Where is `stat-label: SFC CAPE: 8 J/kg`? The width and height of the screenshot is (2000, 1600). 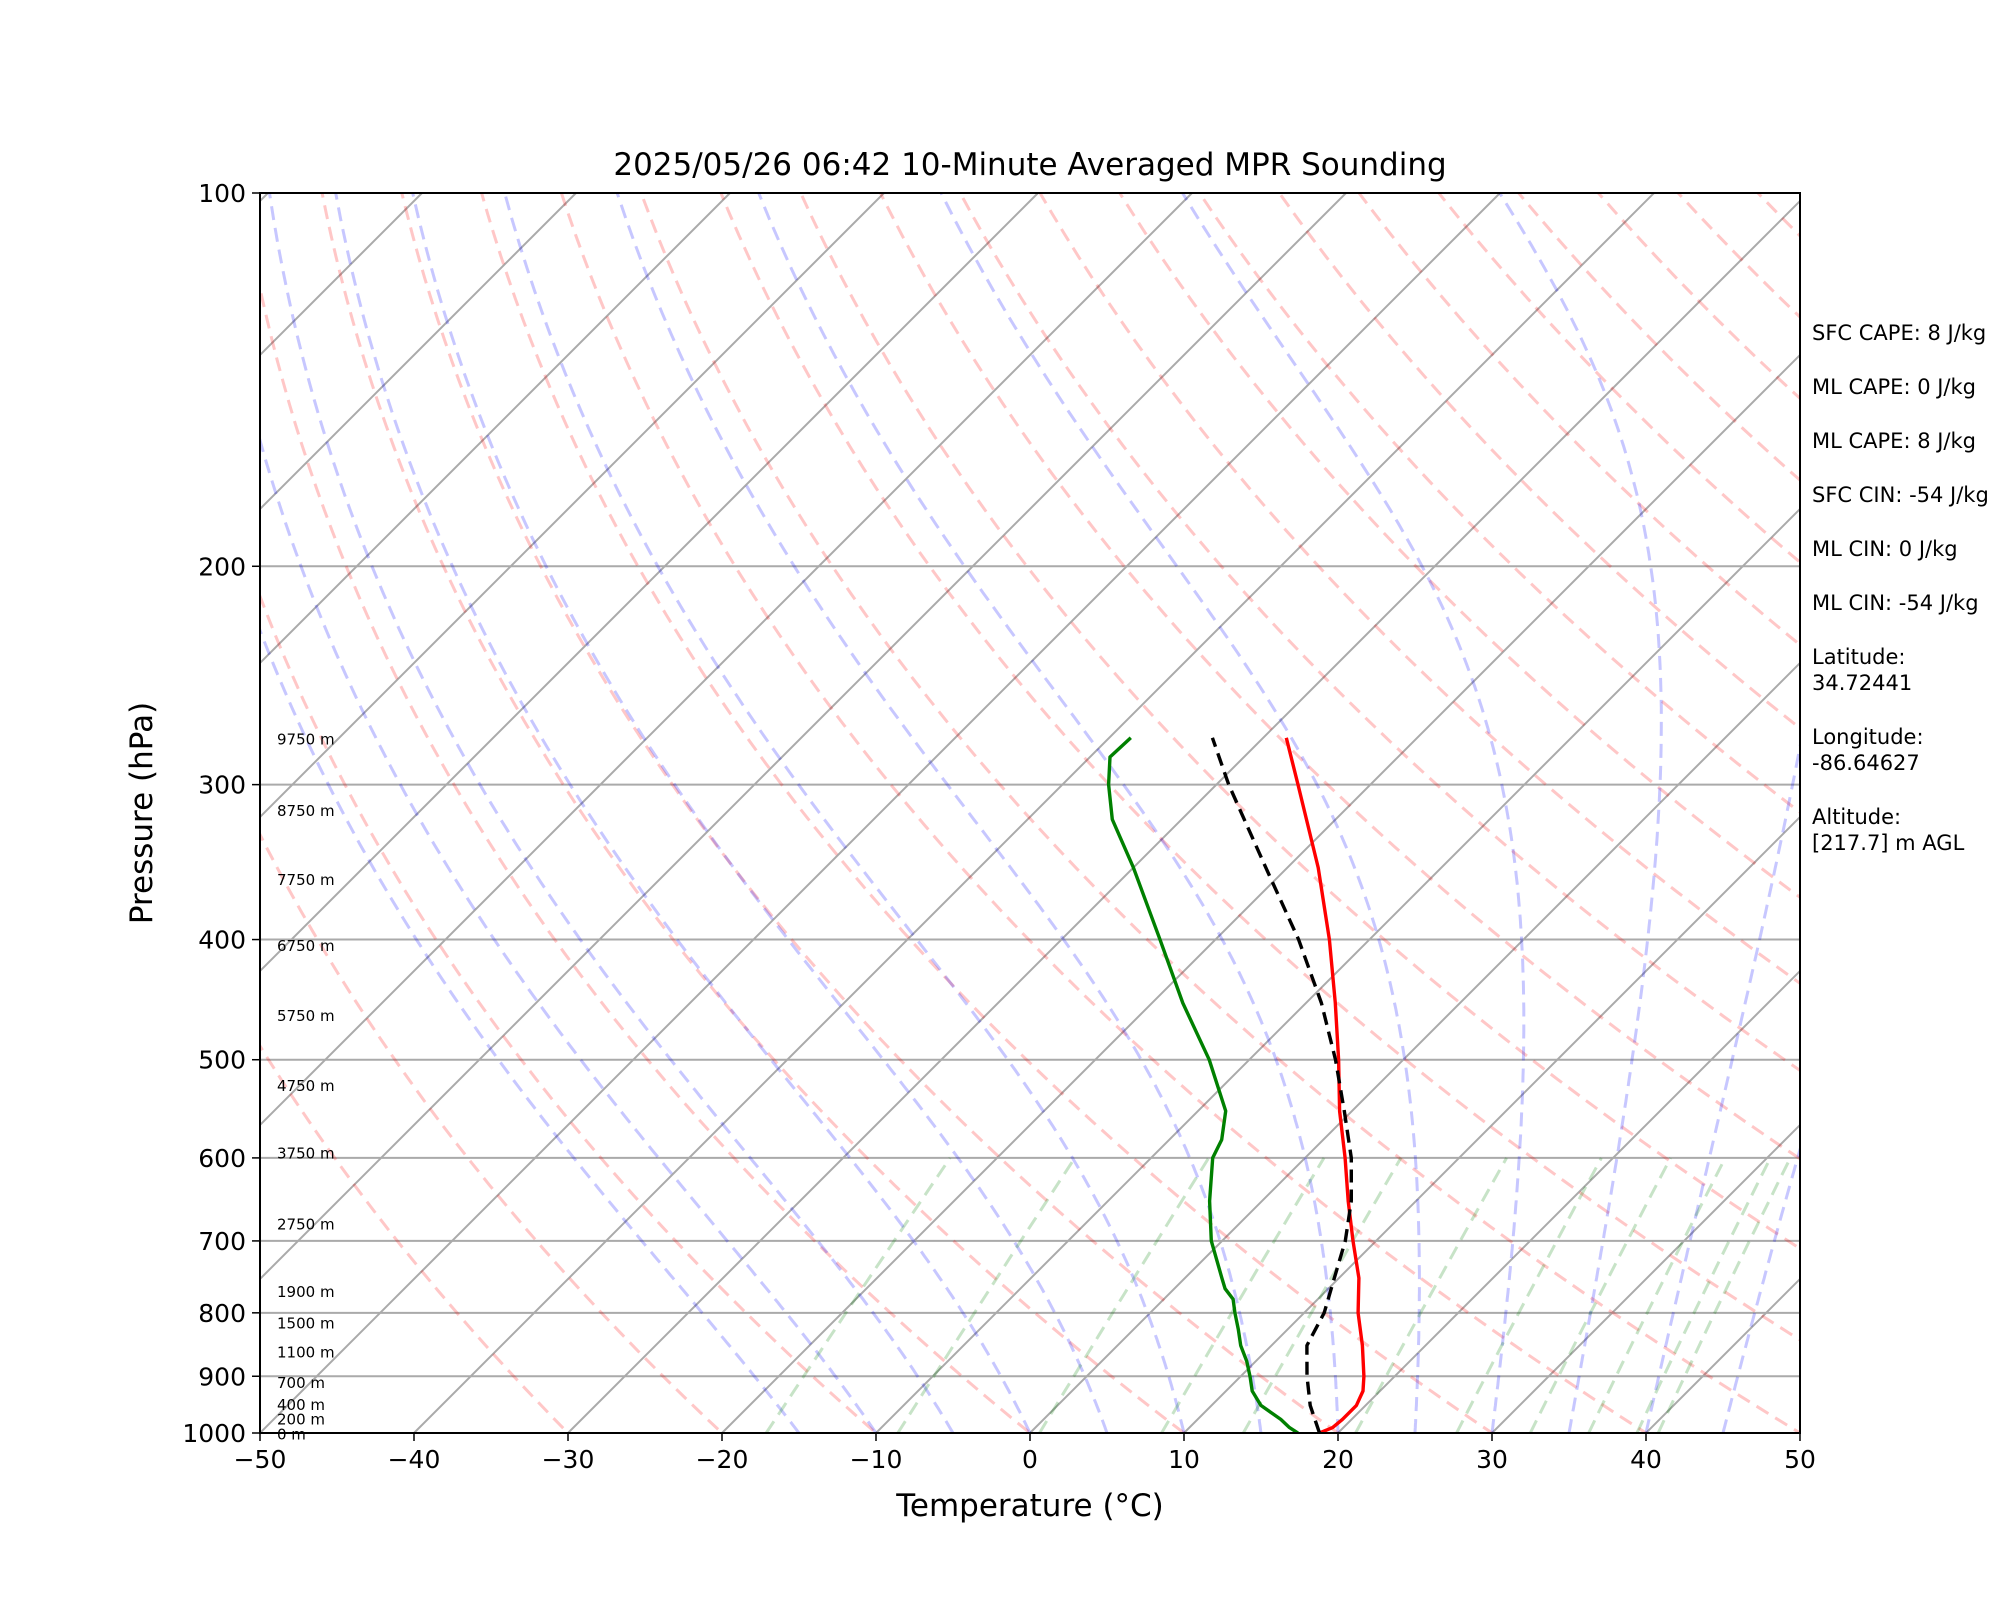
stat-label: SFC CAPE: 8 J/kg is located at coordinates (1899, 333).